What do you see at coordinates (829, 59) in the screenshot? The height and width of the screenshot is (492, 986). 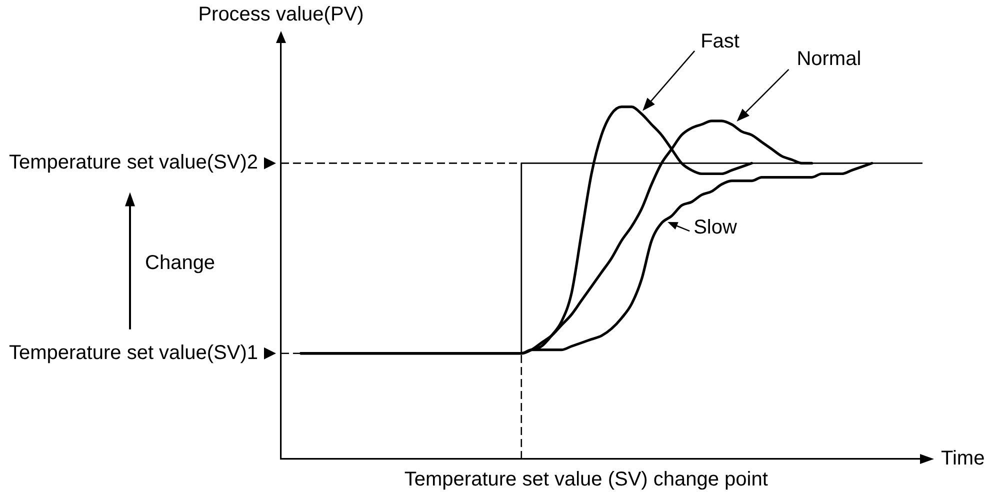 I see `text: Normal` at bounding box center [829, 59].